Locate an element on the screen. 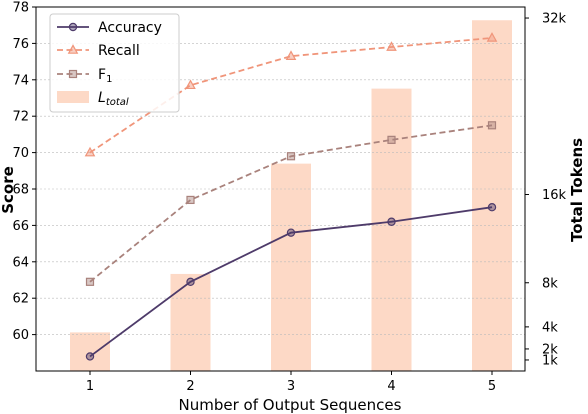 This screenshot has height=414, width=588. x-tick-label-5: 5 is located at coordinates (492, 386).